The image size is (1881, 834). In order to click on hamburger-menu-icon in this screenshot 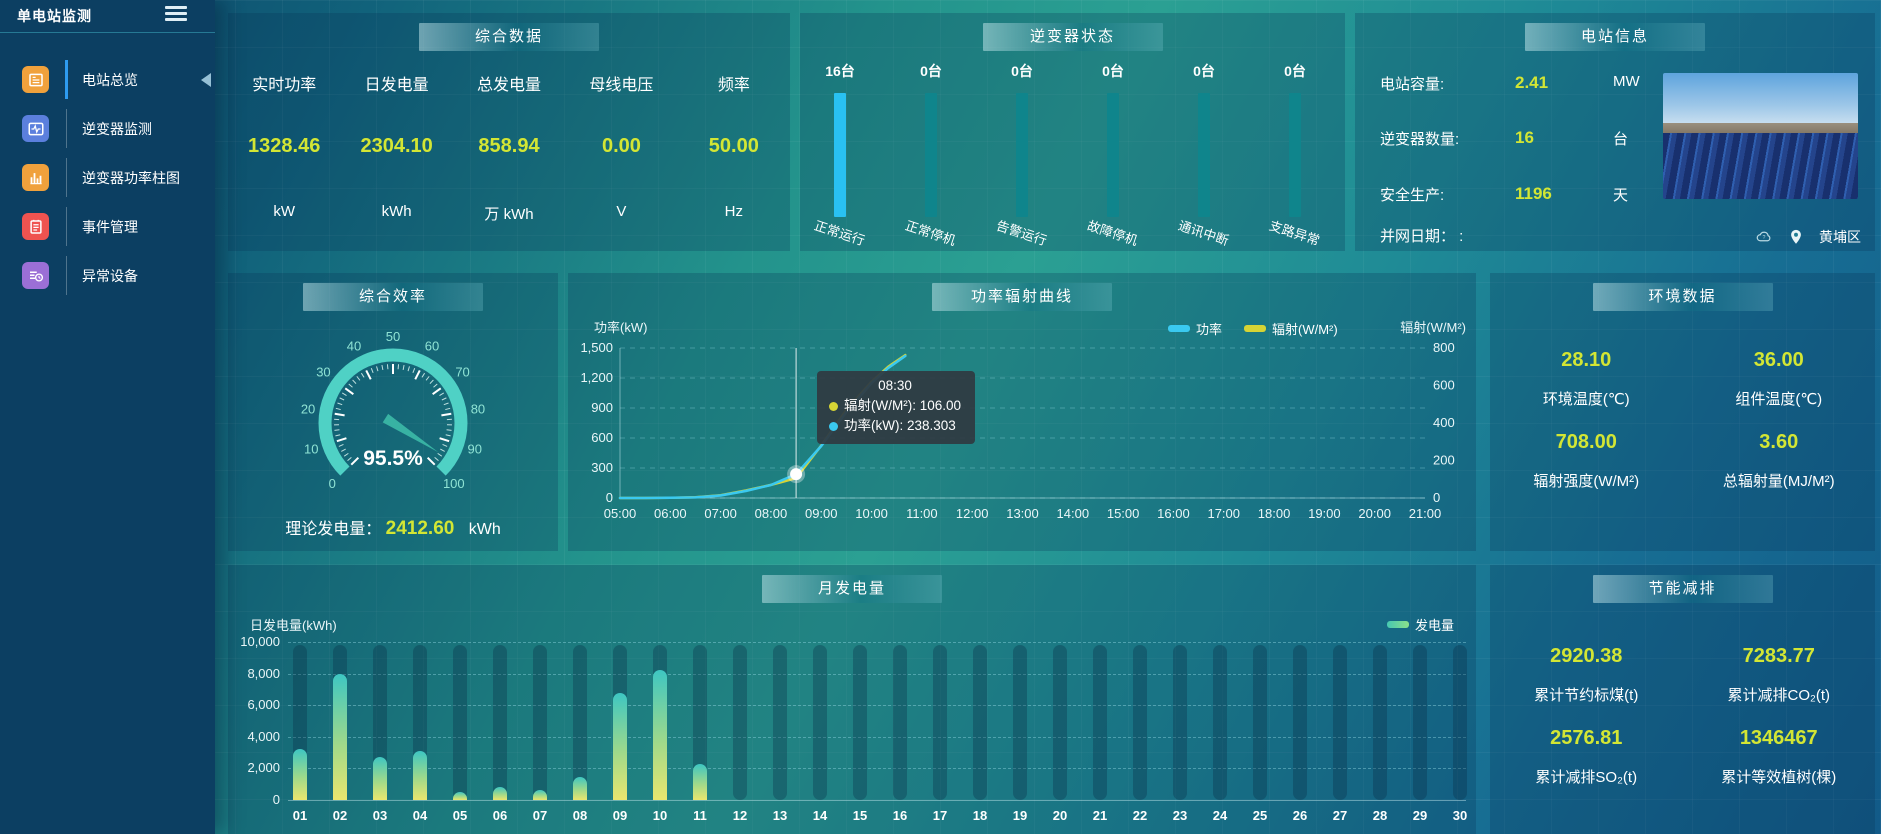, I will do `click(176, 14)`.